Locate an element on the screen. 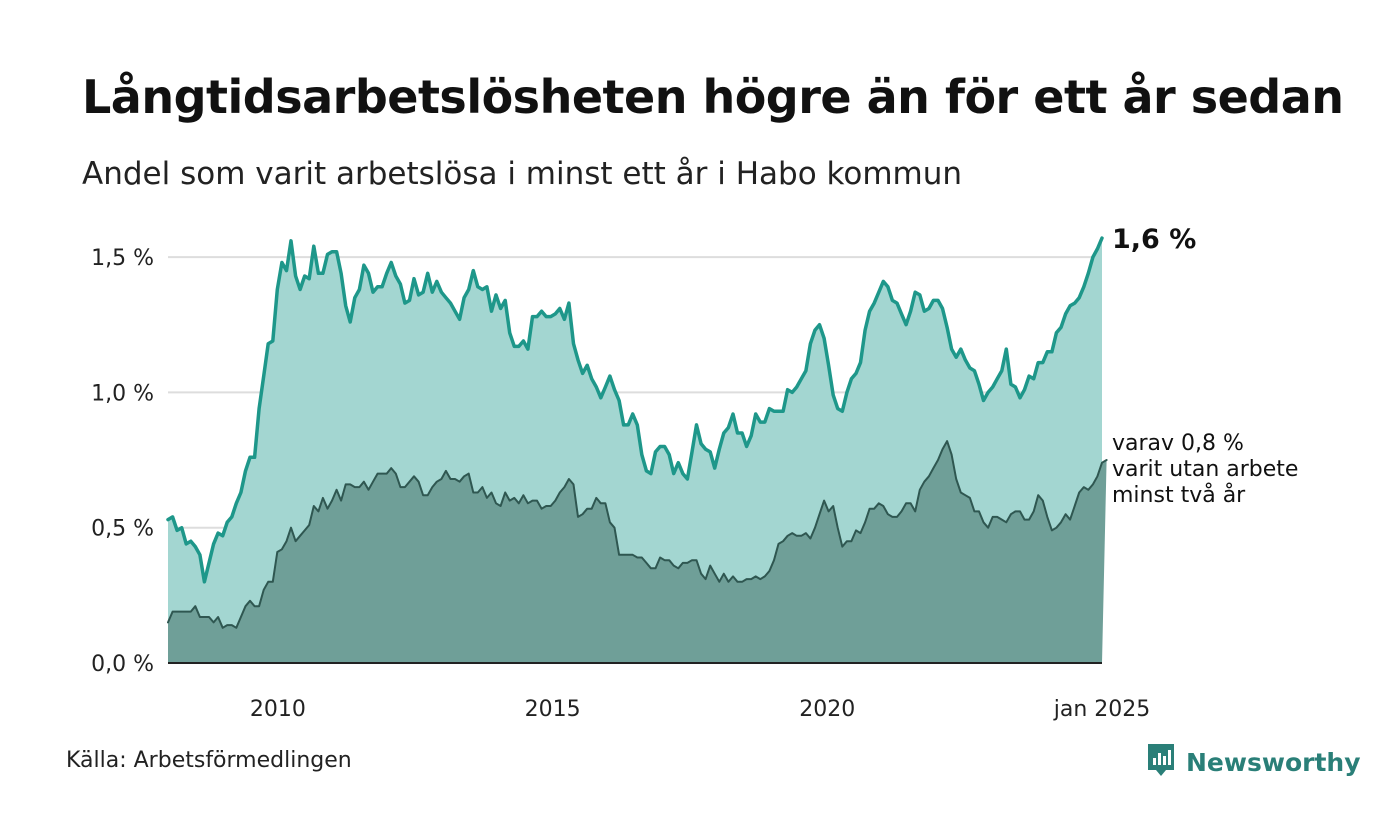 The image size is (1400, 840). sub-series-label: varit utan arbete is located at coordinates (1205, 469).